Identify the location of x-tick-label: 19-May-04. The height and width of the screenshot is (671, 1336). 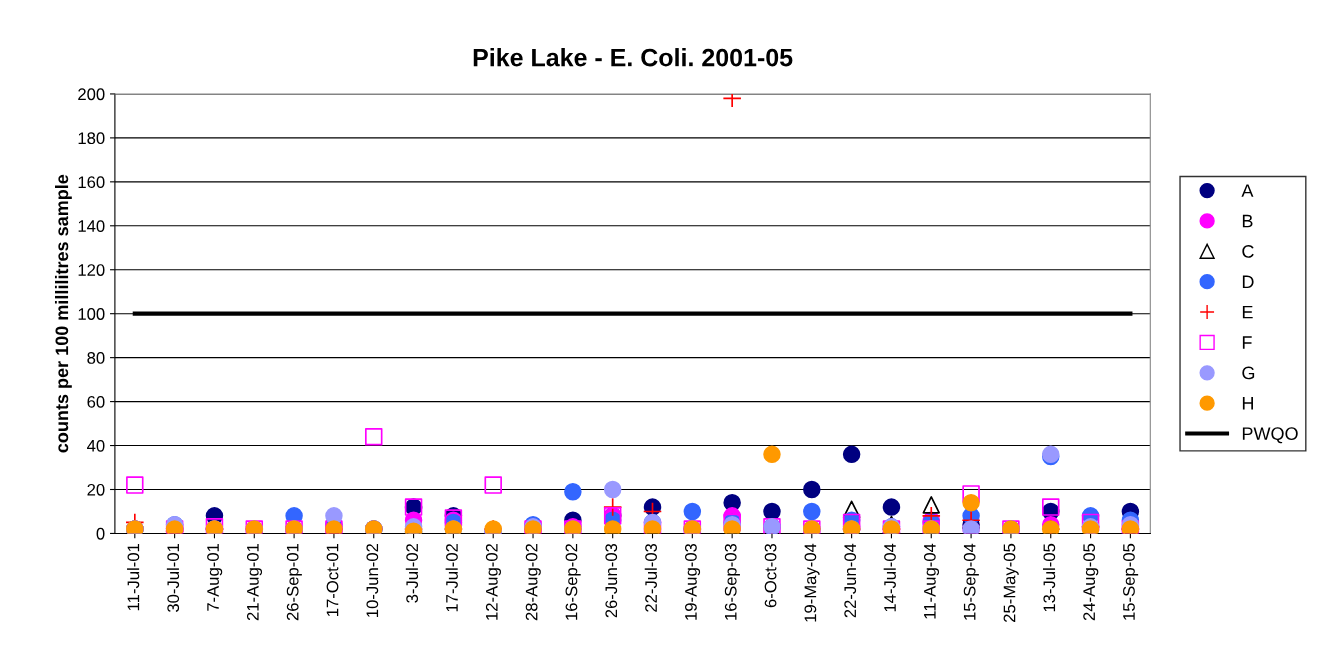
(812, 582).